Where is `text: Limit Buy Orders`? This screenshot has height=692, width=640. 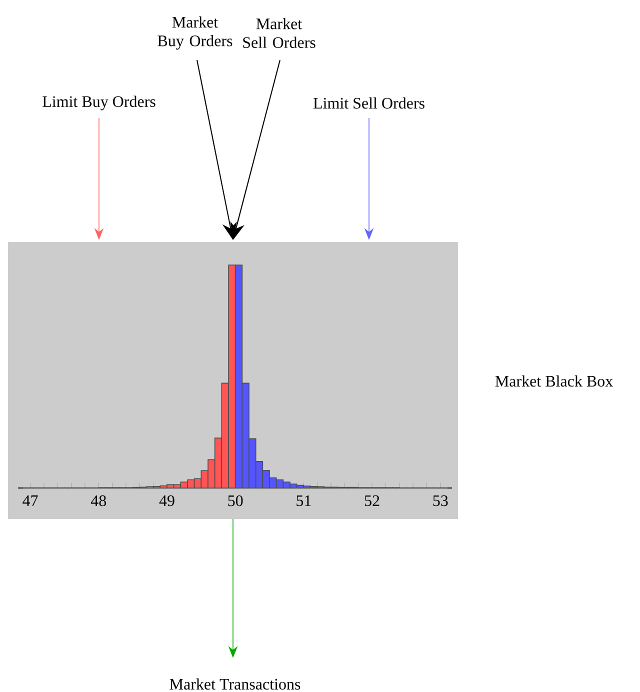
text: Limit Buy Orders is located at coordinates (99, 103).